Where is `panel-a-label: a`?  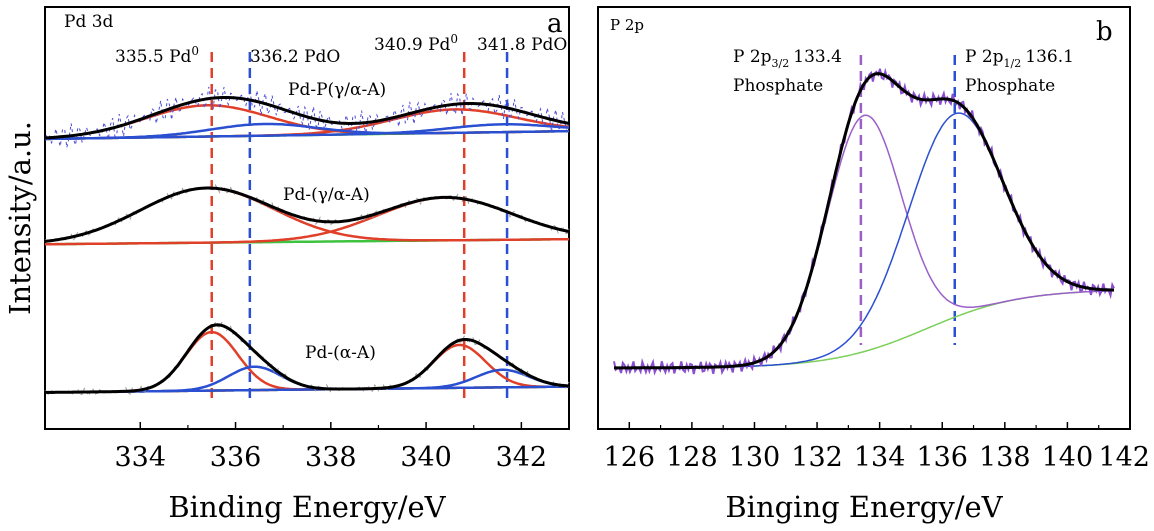
panel-a-label: a is located at coordinates (555, 24).